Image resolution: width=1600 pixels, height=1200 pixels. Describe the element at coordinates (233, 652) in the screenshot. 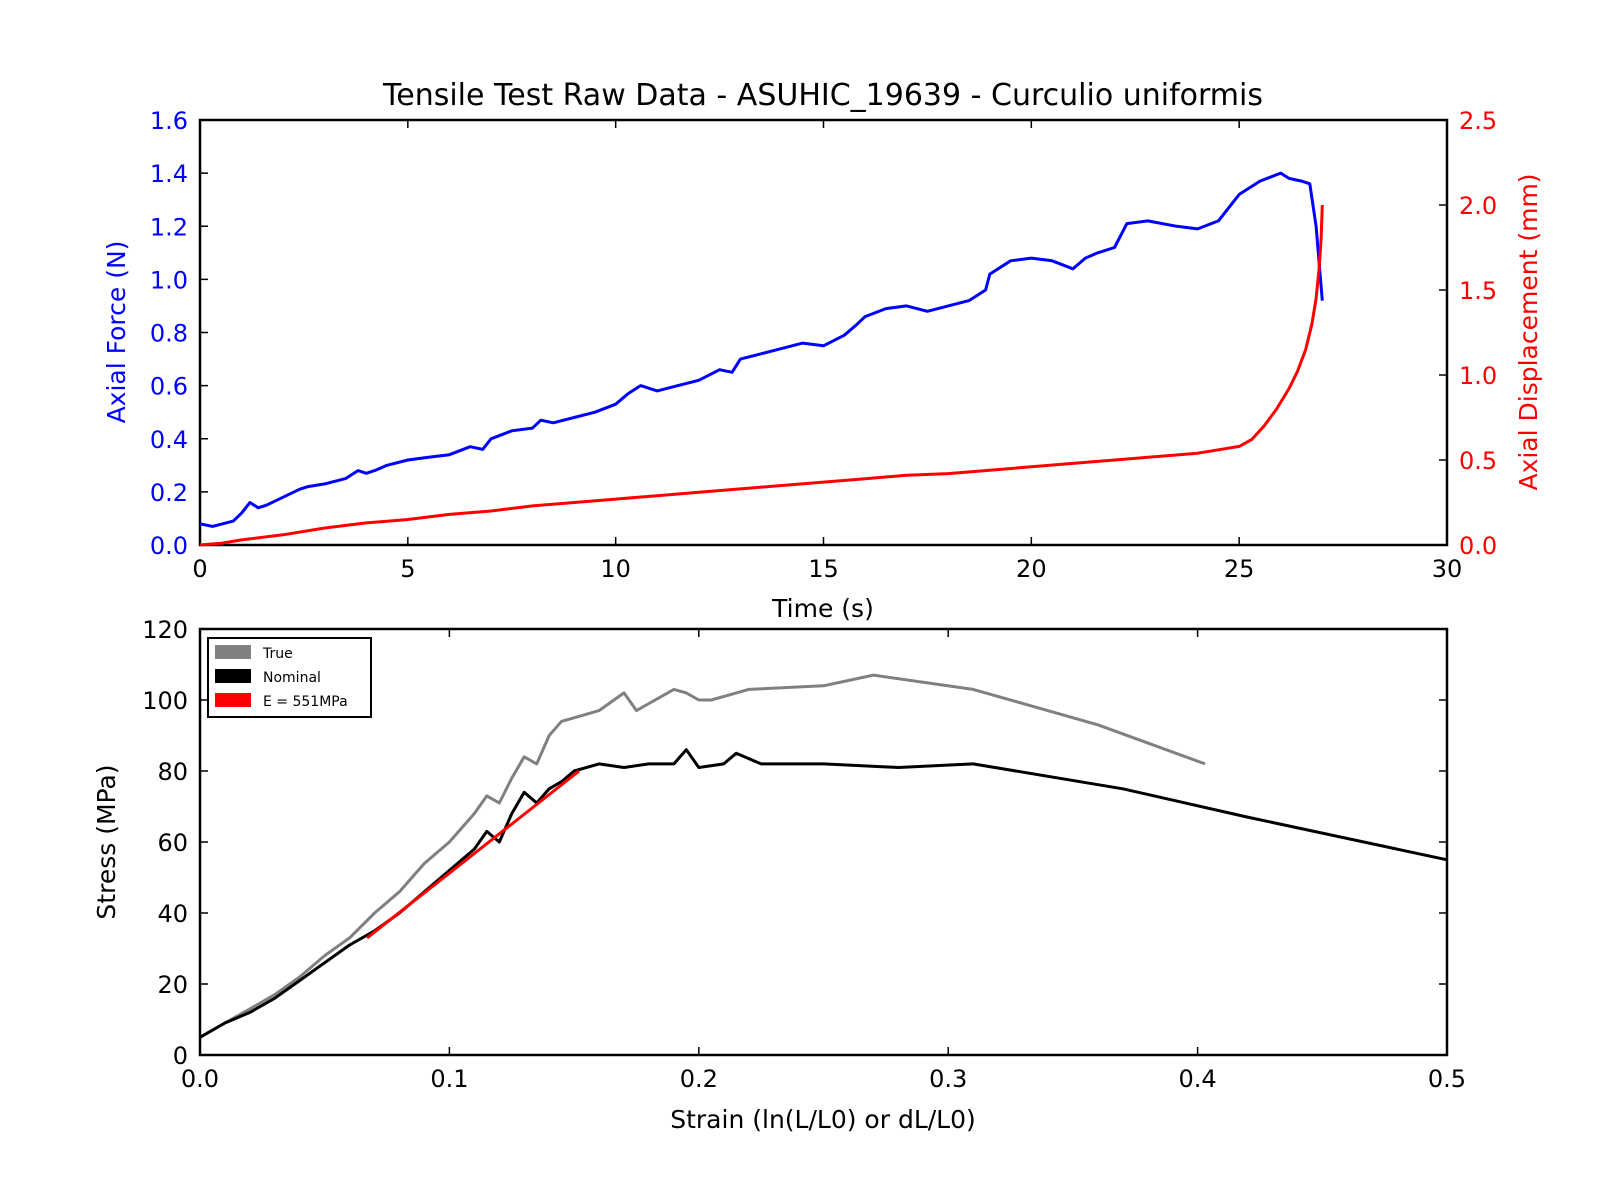

I see `legend-swatch-true` at that location.